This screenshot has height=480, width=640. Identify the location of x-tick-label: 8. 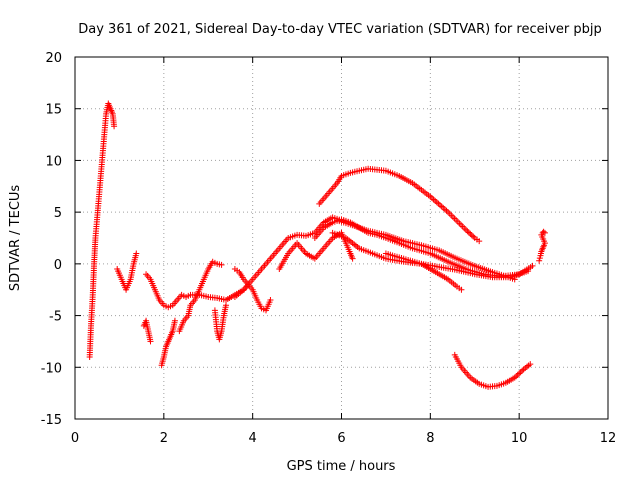
(430, 438).